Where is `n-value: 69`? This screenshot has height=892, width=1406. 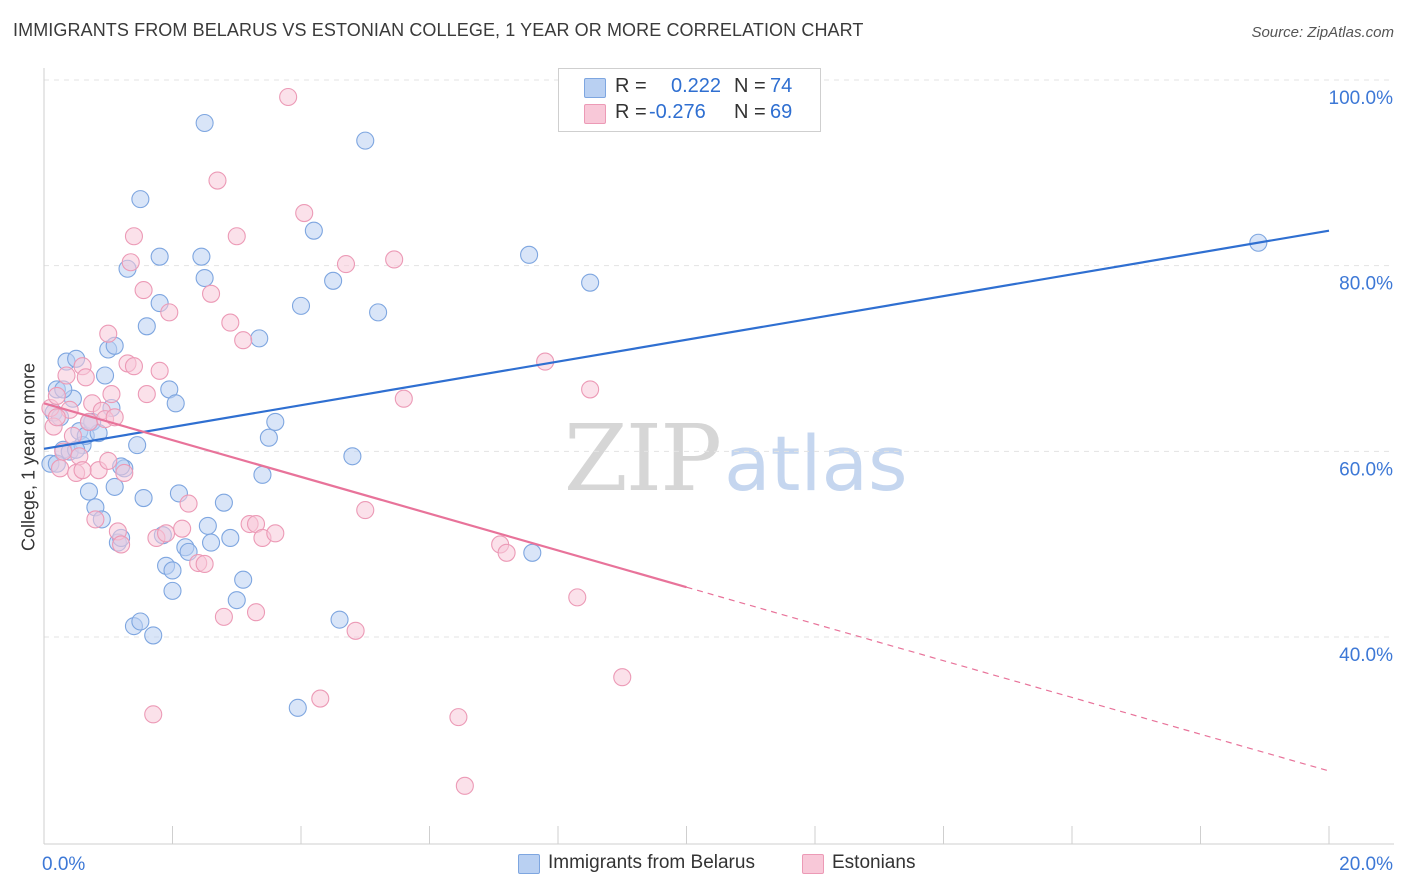 n-value: 69 is located at coordinates (781, 112).